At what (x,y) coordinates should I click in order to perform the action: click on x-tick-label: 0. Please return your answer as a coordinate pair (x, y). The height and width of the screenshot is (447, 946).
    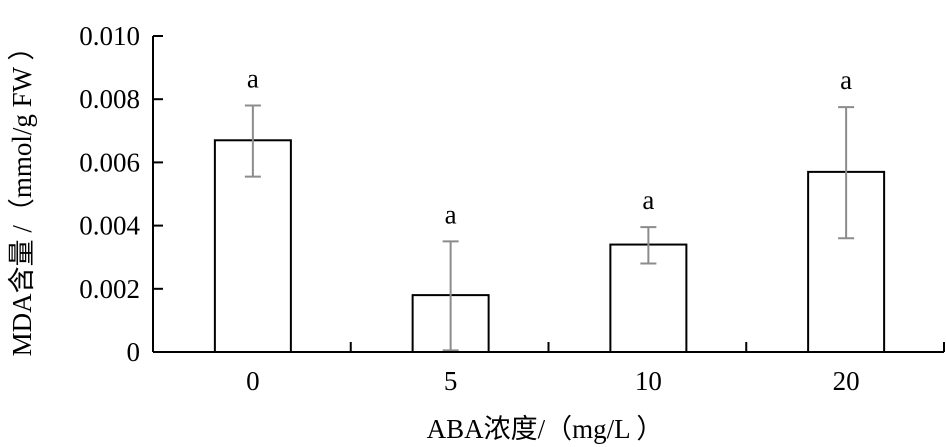
    Looking at the image, I should click on (253, 381).